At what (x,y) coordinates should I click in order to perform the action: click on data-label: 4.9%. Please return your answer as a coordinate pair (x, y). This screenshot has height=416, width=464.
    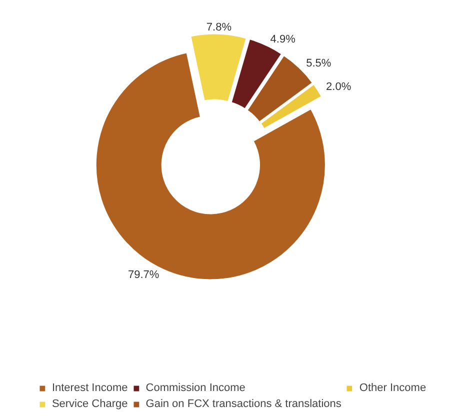
    Looking at the image, I should click on (283, 40).